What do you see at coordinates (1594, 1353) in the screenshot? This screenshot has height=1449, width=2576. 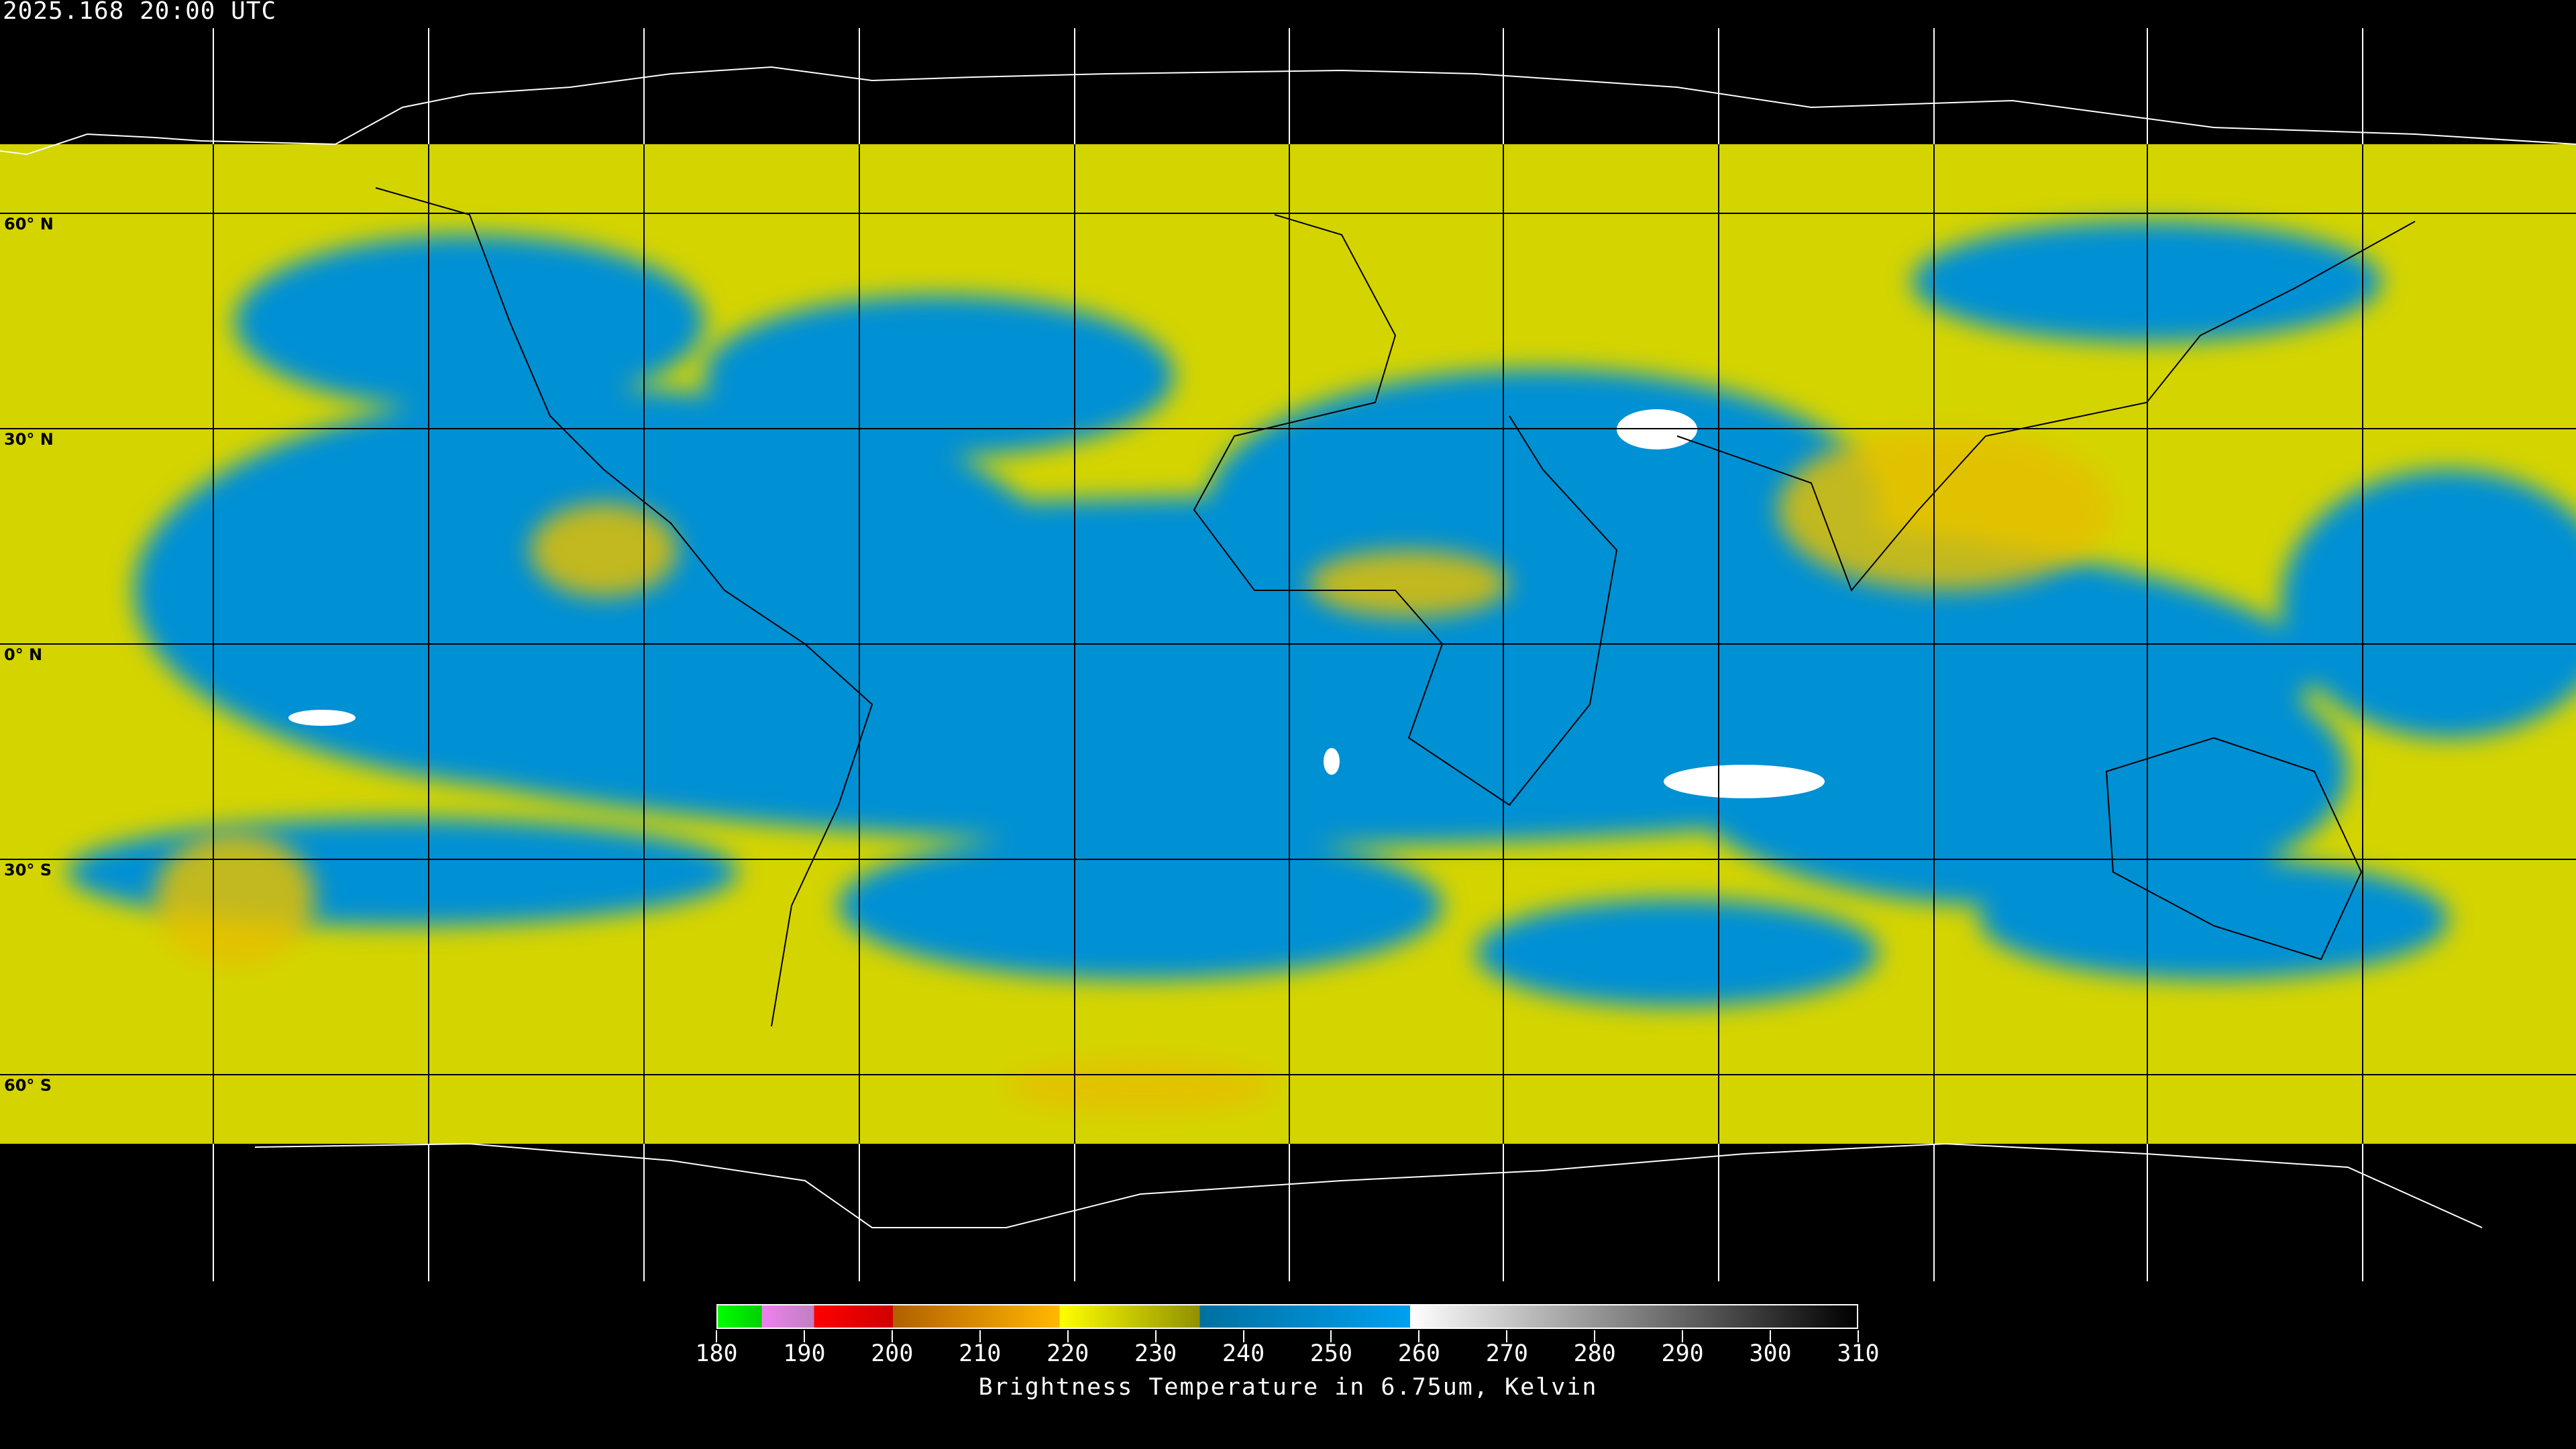 I see `colorbar-tick-label: 280` at bounding box center [1594, 1353].